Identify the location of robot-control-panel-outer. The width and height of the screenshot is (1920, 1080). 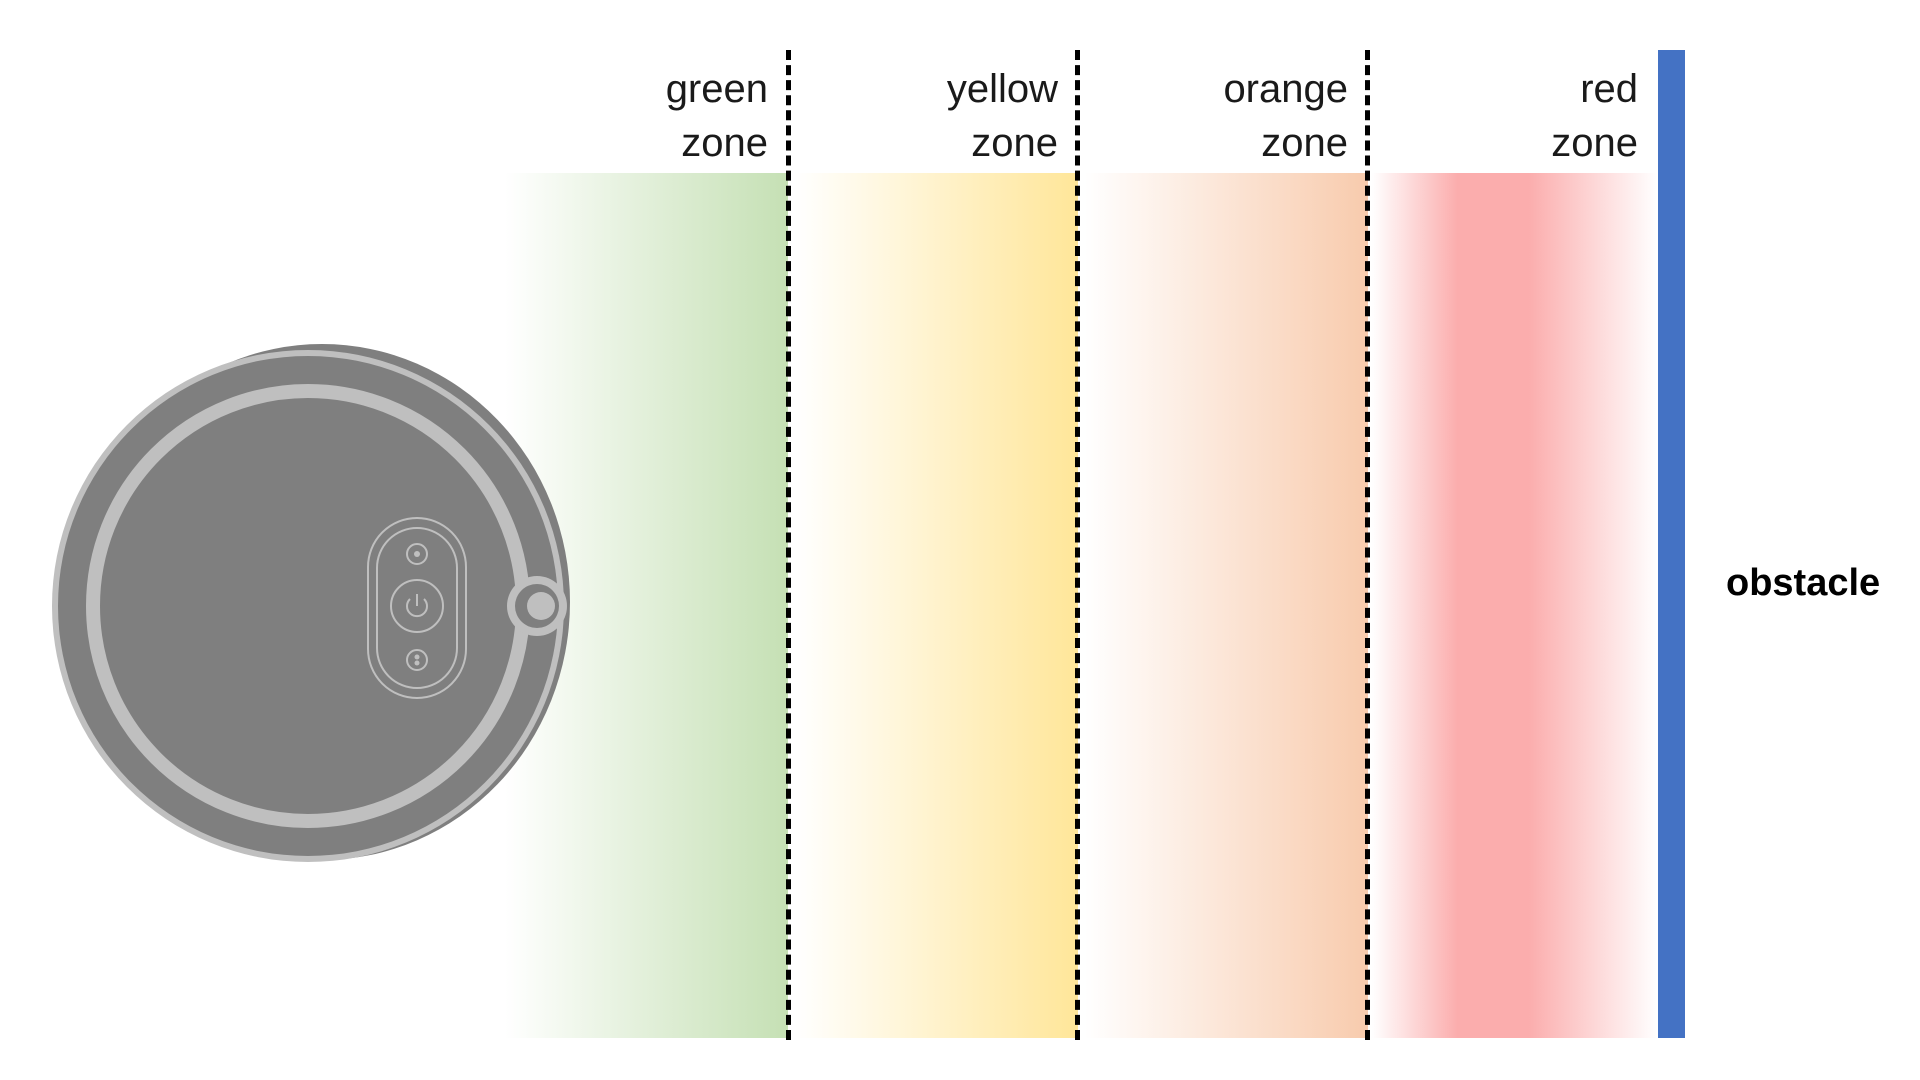
(417, 608).